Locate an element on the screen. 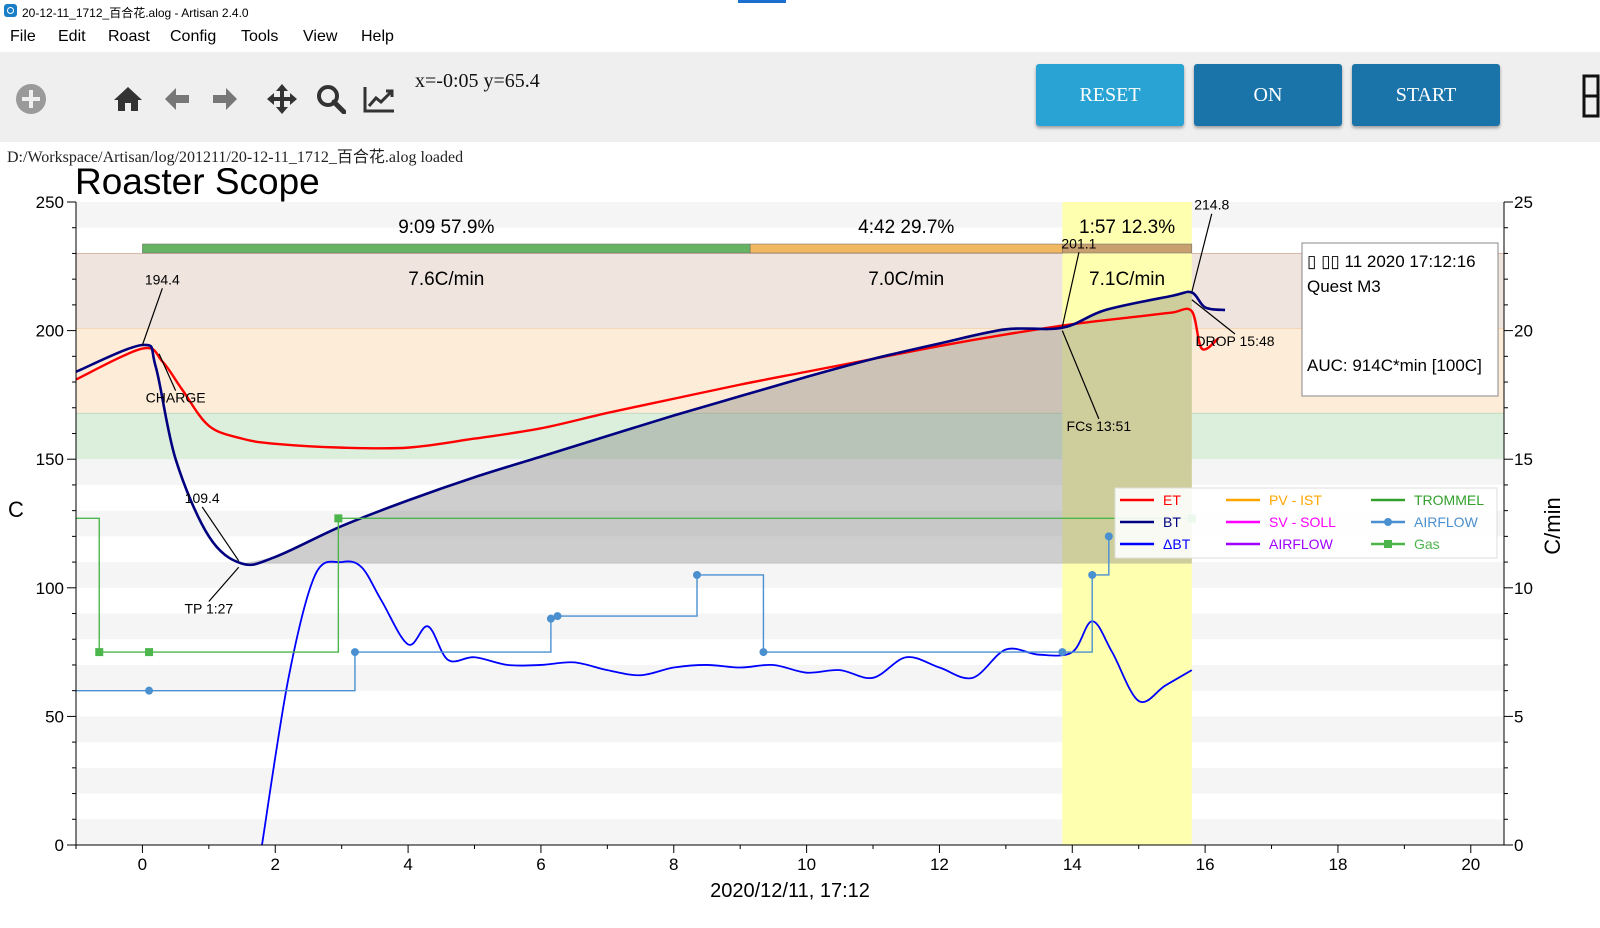 The height and width of the screenshot is (928, 1600). x-axis-label: 2020/12/11, 17:12 is located at coordinates (790, 891).